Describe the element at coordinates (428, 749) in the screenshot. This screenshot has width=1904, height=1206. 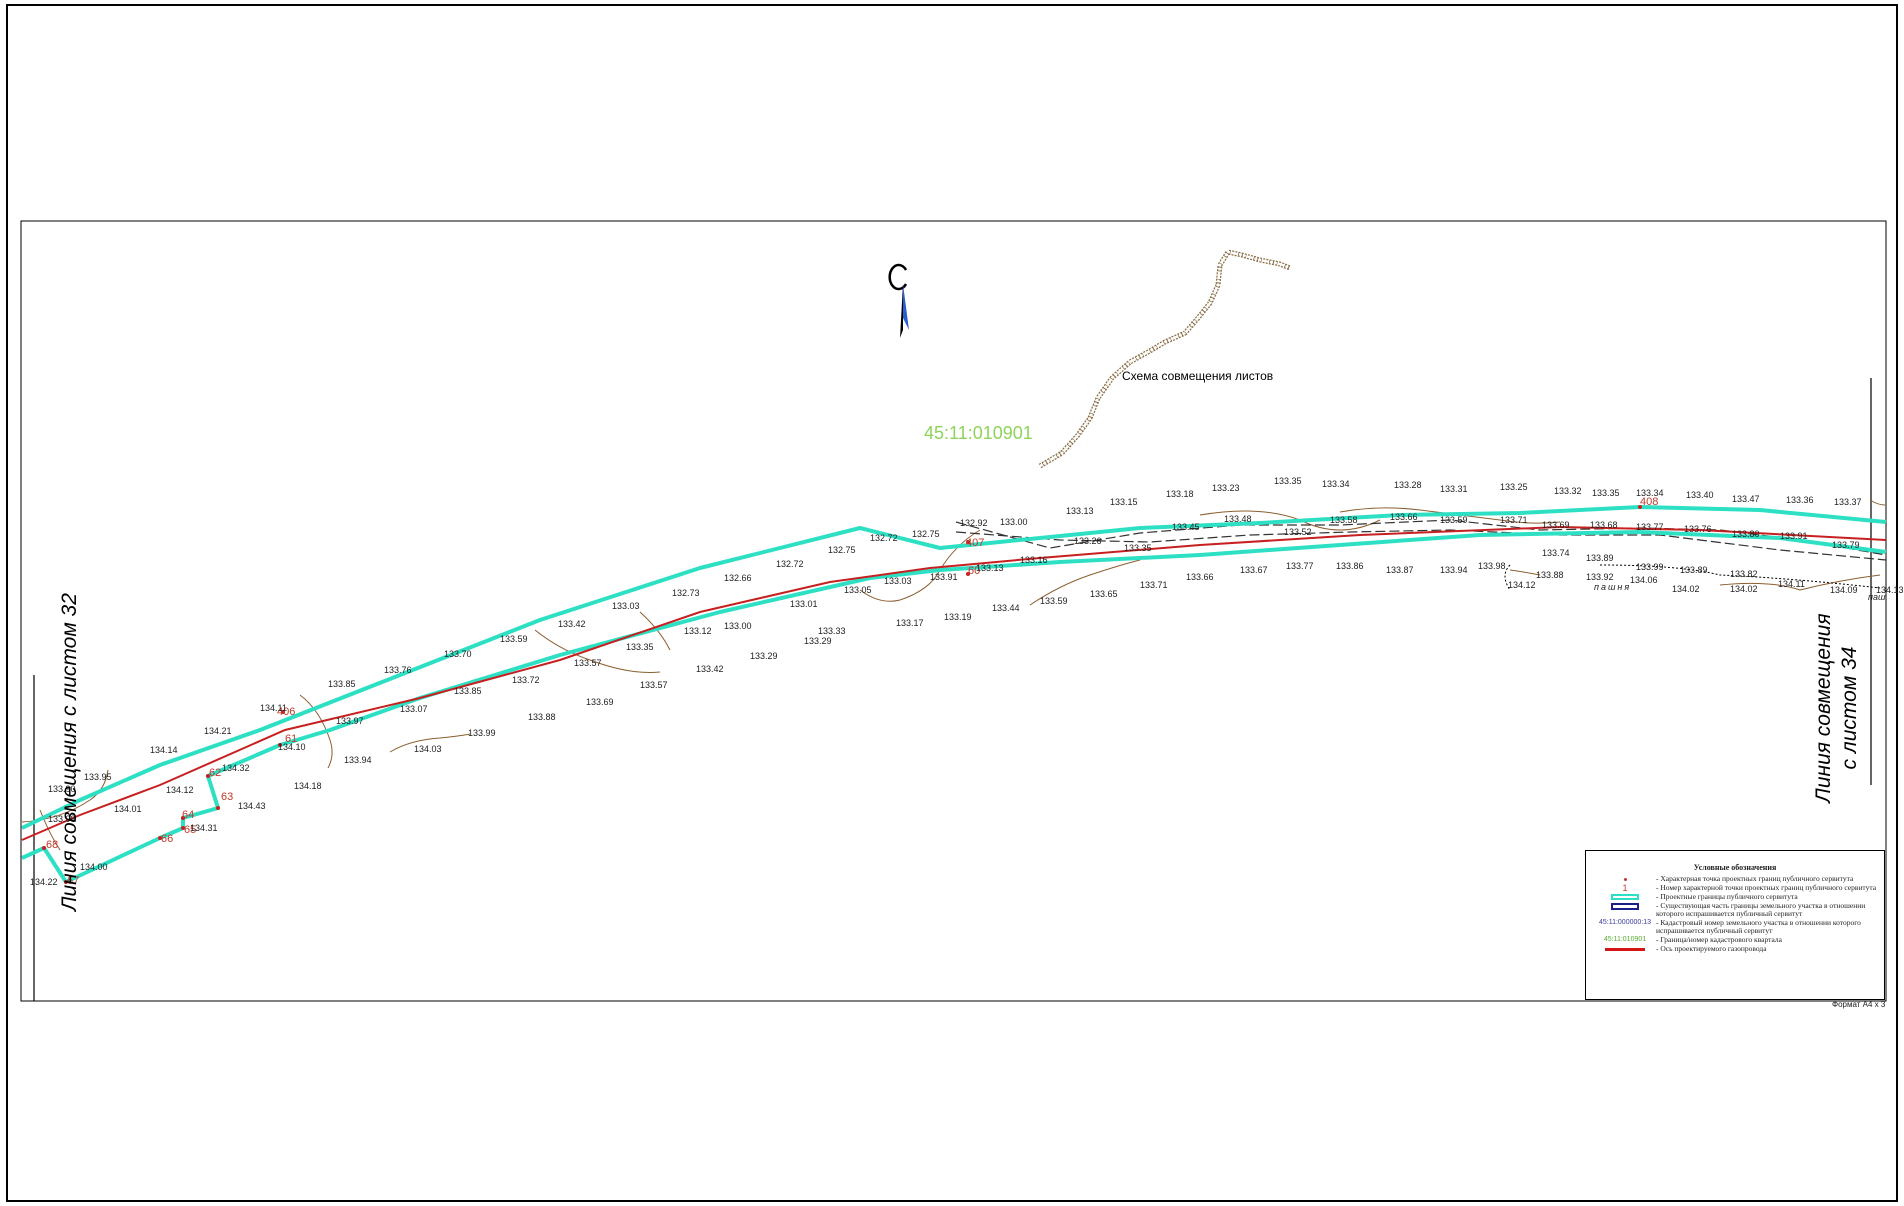
I see `elevation-label: 134.03` at that location.